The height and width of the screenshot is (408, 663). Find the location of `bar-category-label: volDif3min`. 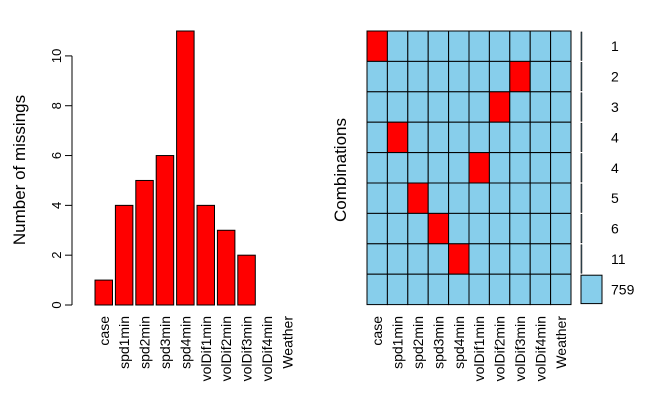

bar-category-label: volDif3min is located at coordinates (247, 348).